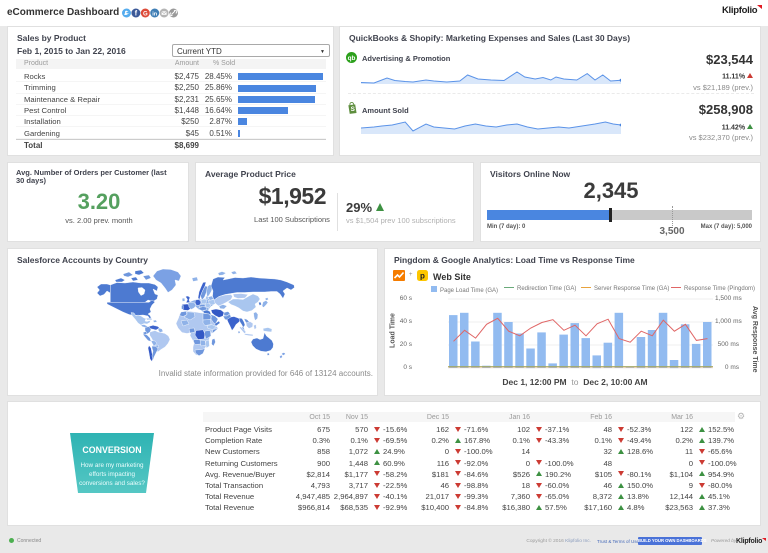  What do you see at coordinates (136, 13) in the screenshot?
I see `svg-text: f` at bounding box center [136, 13].